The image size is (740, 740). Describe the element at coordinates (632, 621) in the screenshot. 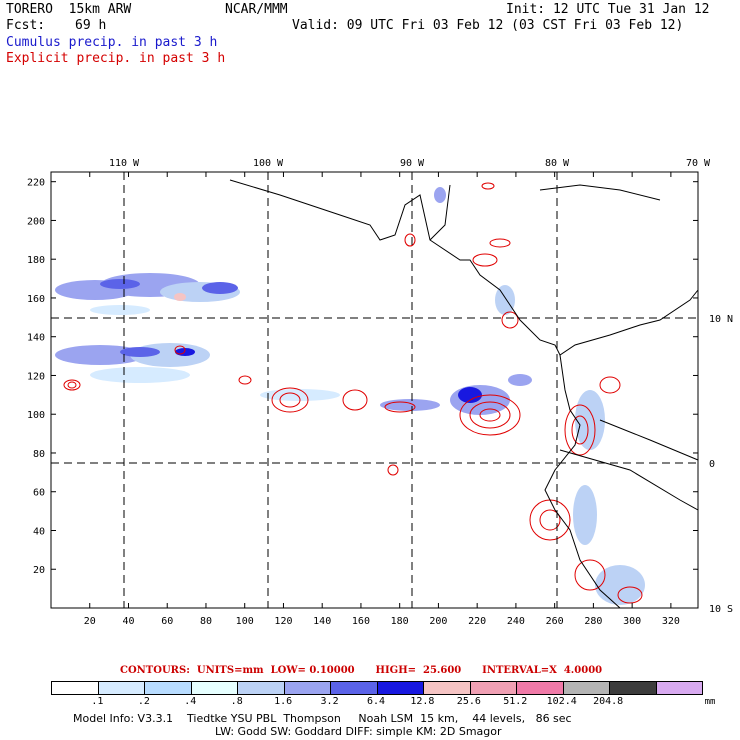

I see `bottom-axis-label: 300` at that location.